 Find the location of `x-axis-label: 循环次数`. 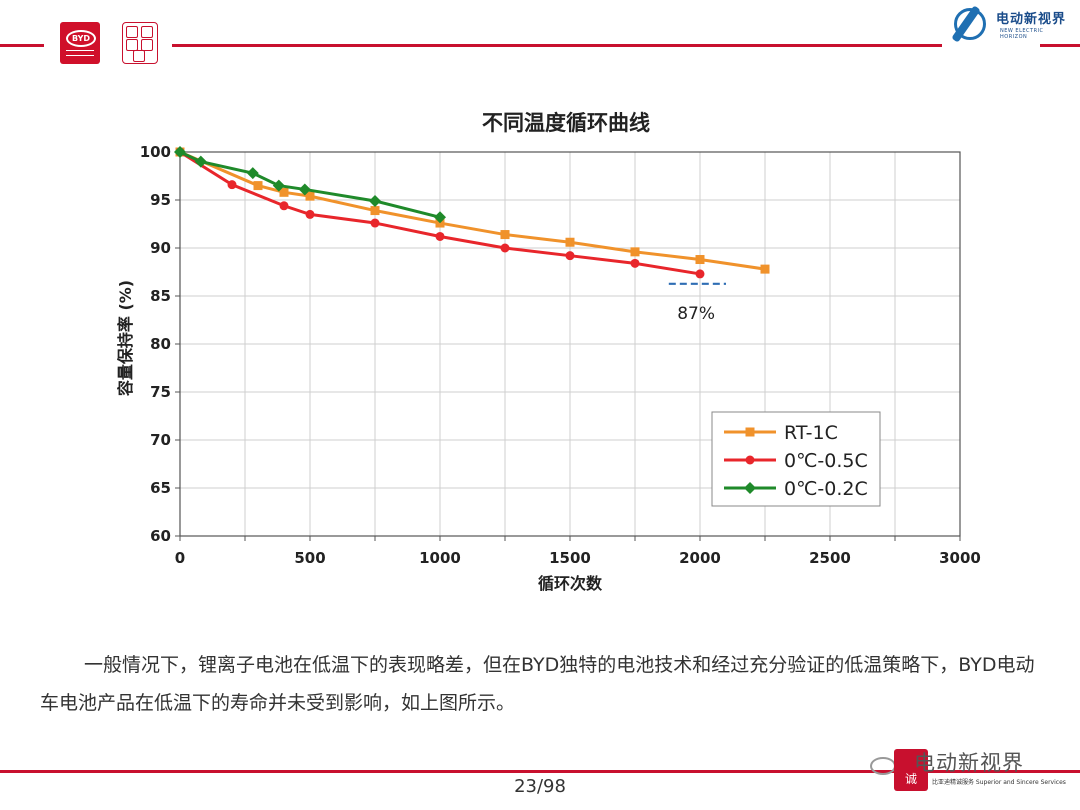

x-axis-label: 循环次数 is located at coordinates (570, 583).